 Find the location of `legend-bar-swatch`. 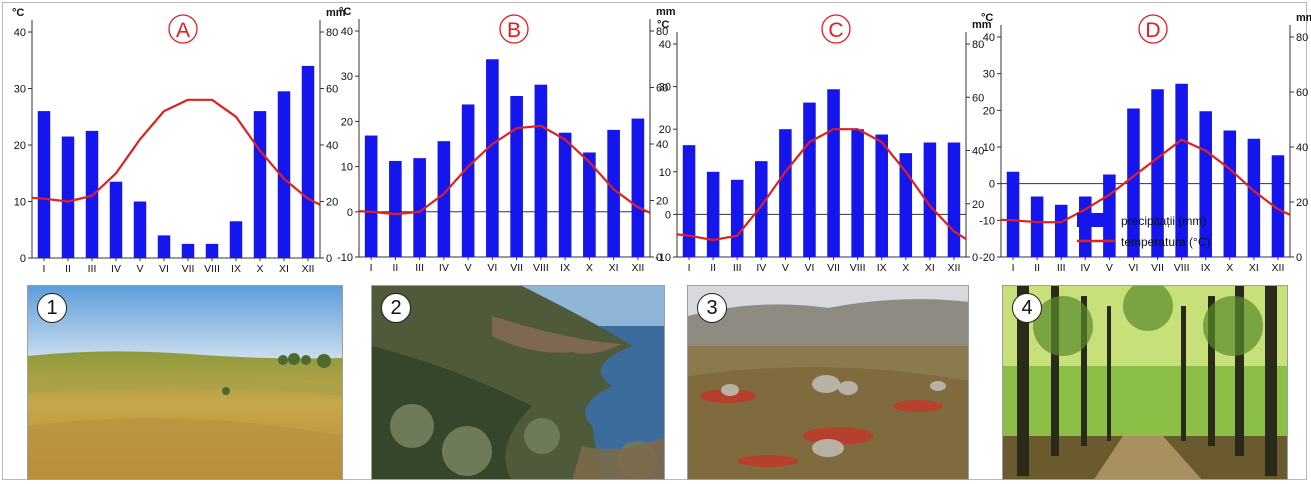

legend-bar-swatch is located at coordinates (1096, 220).